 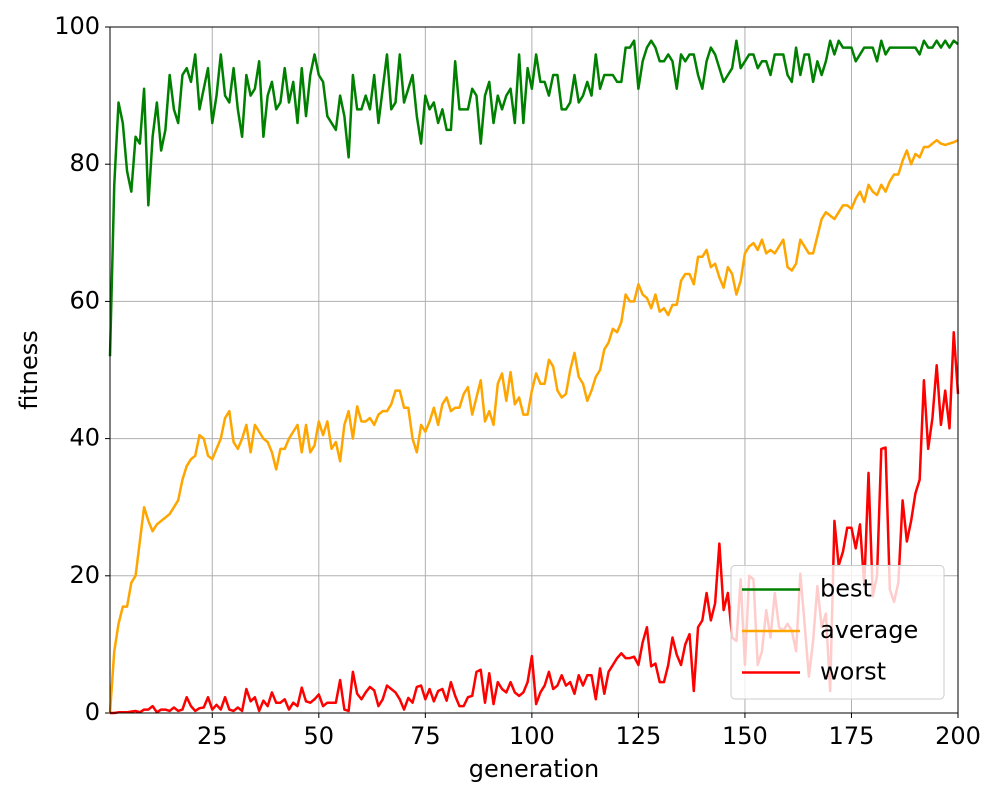 I want to click on x-tick-label: 175, so click(x=852, y=736).